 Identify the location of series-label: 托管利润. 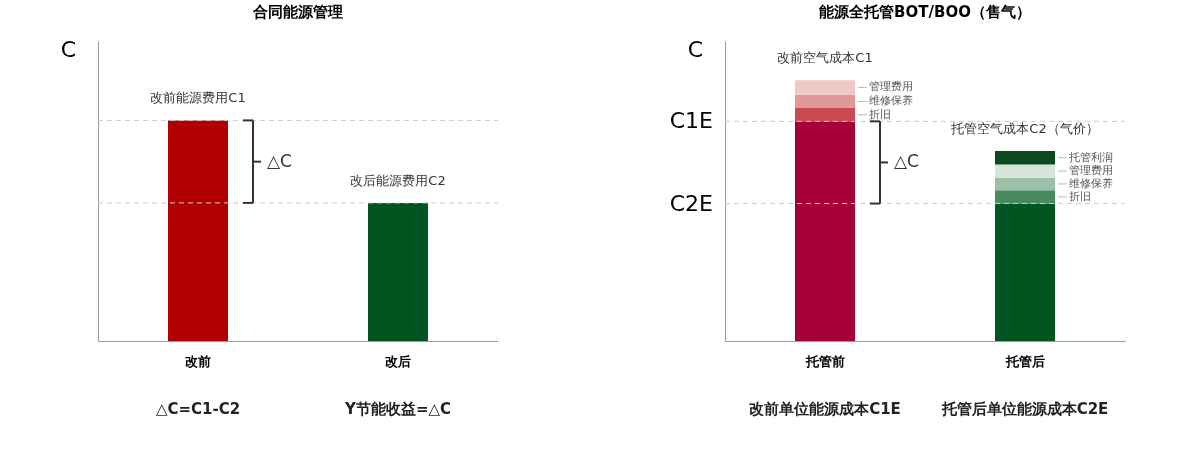
(1090, 157).